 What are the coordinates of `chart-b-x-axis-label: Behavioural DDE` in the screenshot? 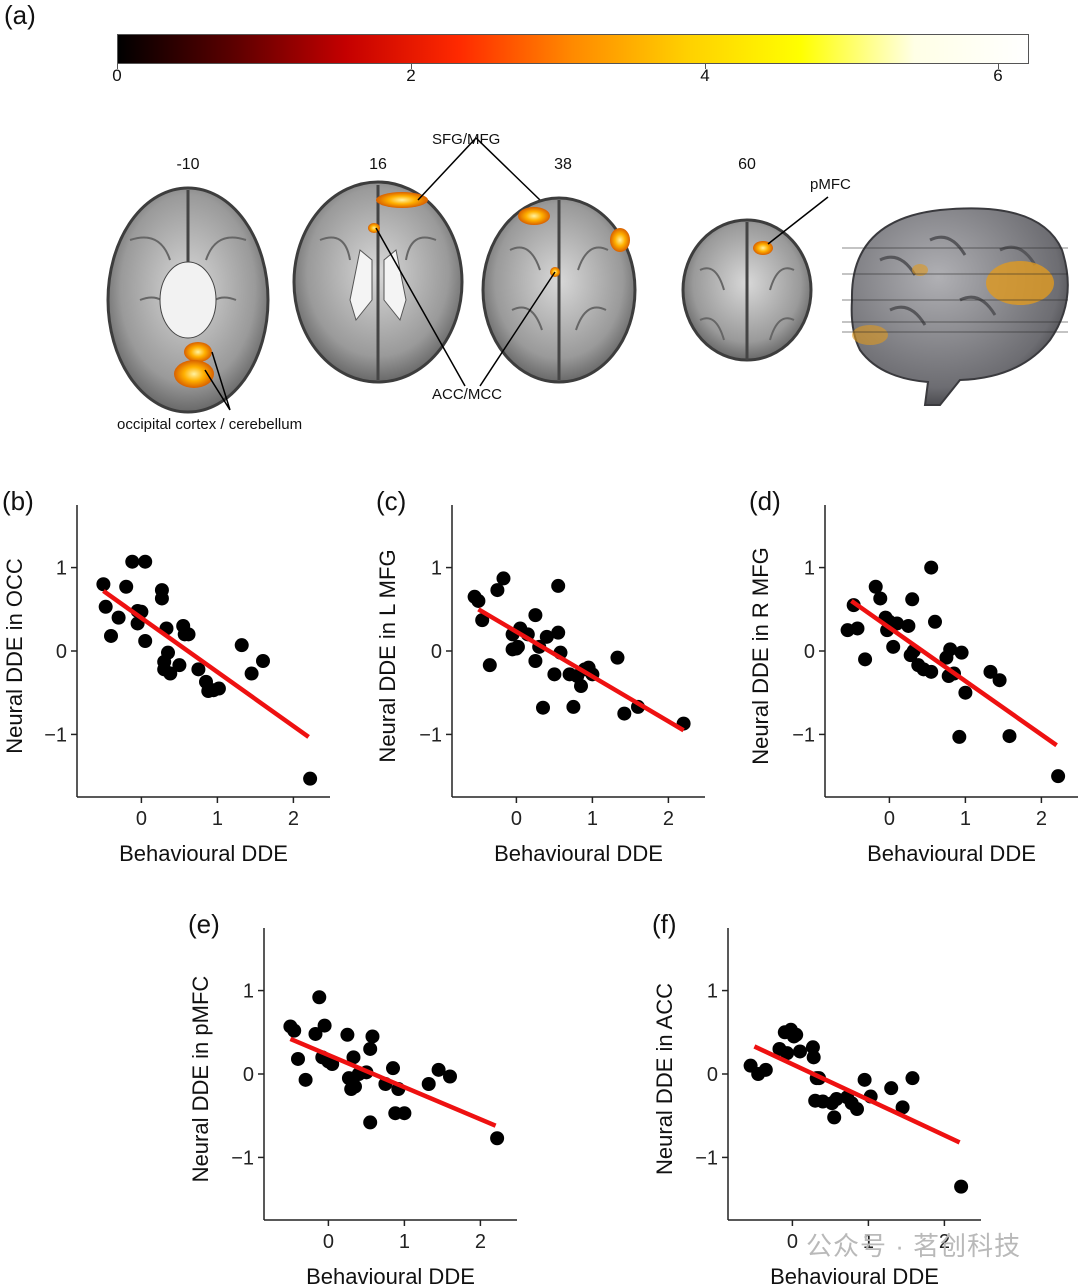 It's located at (203, 853).